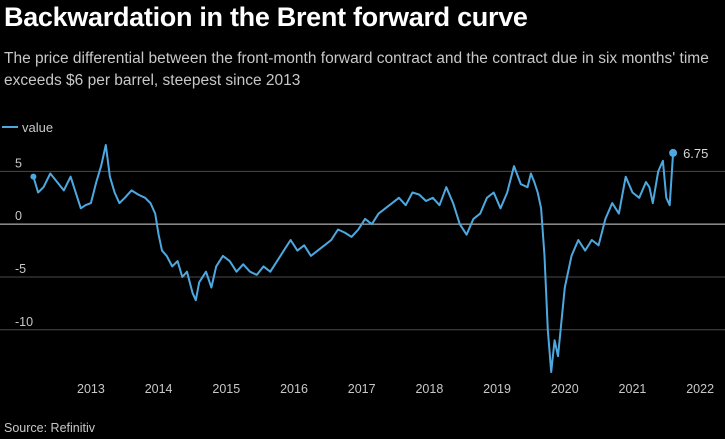 The width and height of the screenshot is (725, 439). What do you see at coordinates (395, 389) in the screenshot?
I see `x-axis-ticks: 2013 2014 2015 2016 2017 2018 2019 2020 2021 2022` at bounding box center [395, 389].